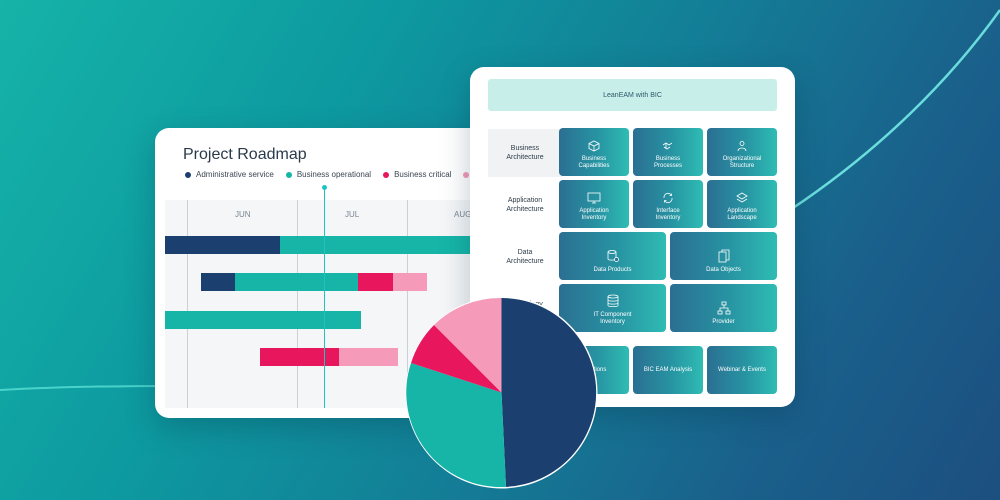 The image size is (1000, 500). I want to click on tile-label: Business Capabilities, so click(594, 162).